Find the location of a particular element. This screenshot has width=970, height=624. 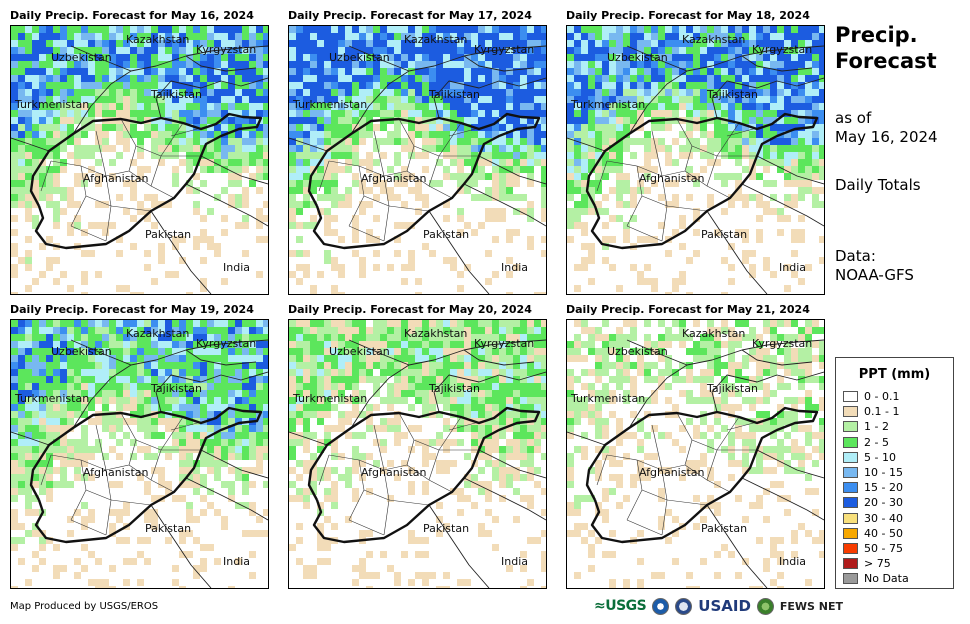

legend-item: 15 - 20 is located at coordinates (873, 487).